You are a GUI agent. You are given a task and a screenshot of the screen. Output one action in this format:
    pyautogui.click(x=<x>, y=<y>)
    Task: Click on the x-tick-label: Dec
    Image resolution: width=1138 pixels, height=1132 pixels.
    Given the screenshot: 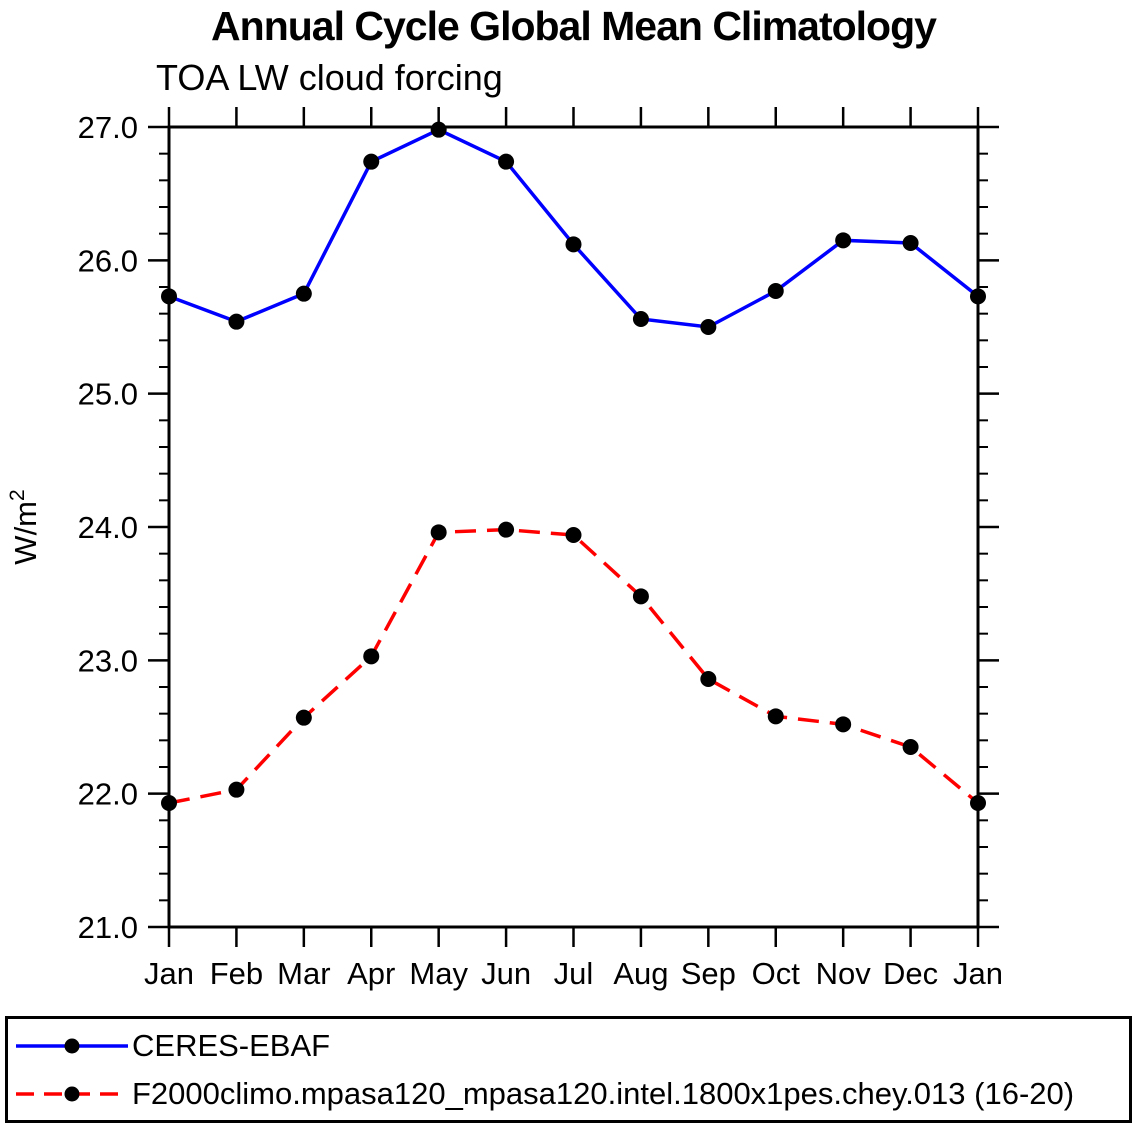 What is the action you would take?
    pyautogui.click(x=910, y=973)
    